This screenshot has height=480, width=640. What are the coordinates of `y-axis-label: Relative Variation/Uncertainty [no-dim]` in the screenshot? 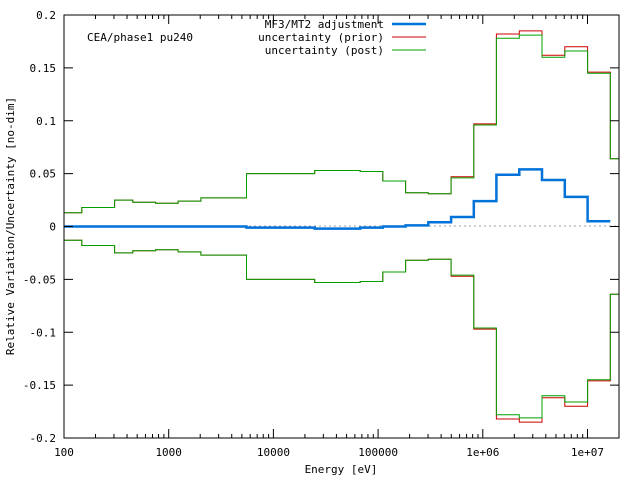 It's located at (10, 226).